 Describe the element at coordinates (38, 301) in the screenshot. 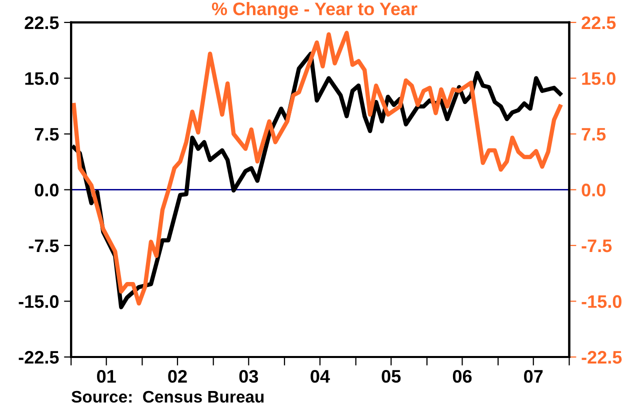

I see `y-tick-label: -15.0` at that location.